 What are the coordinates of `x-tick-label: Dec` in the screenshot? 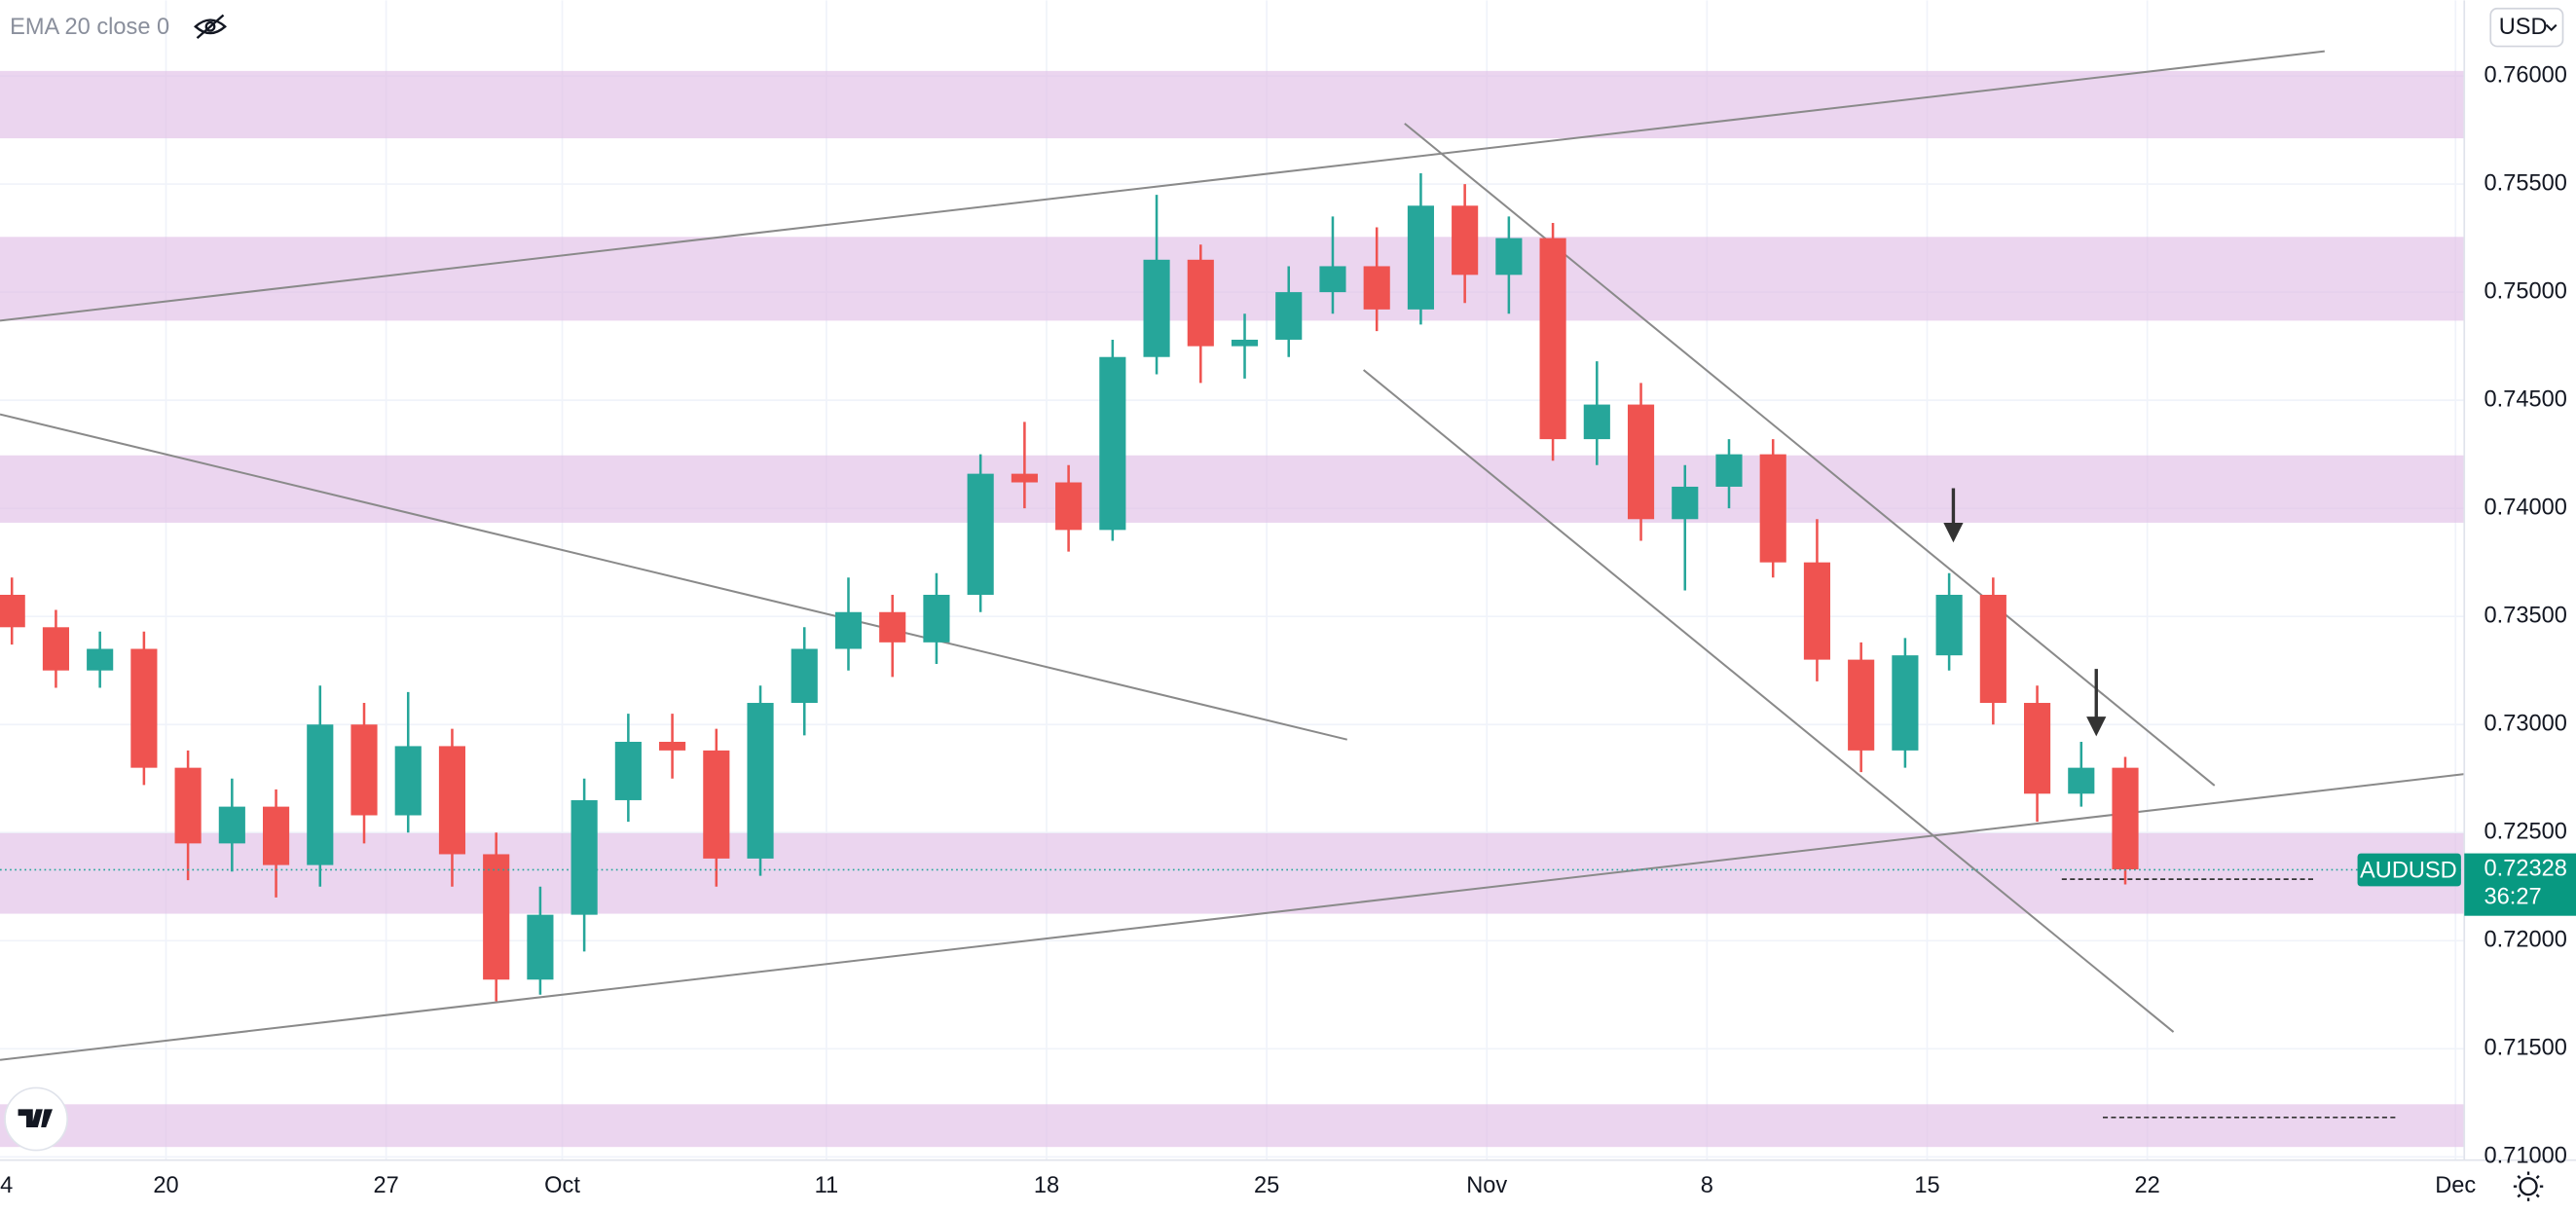 It's located at (2455, 1185).